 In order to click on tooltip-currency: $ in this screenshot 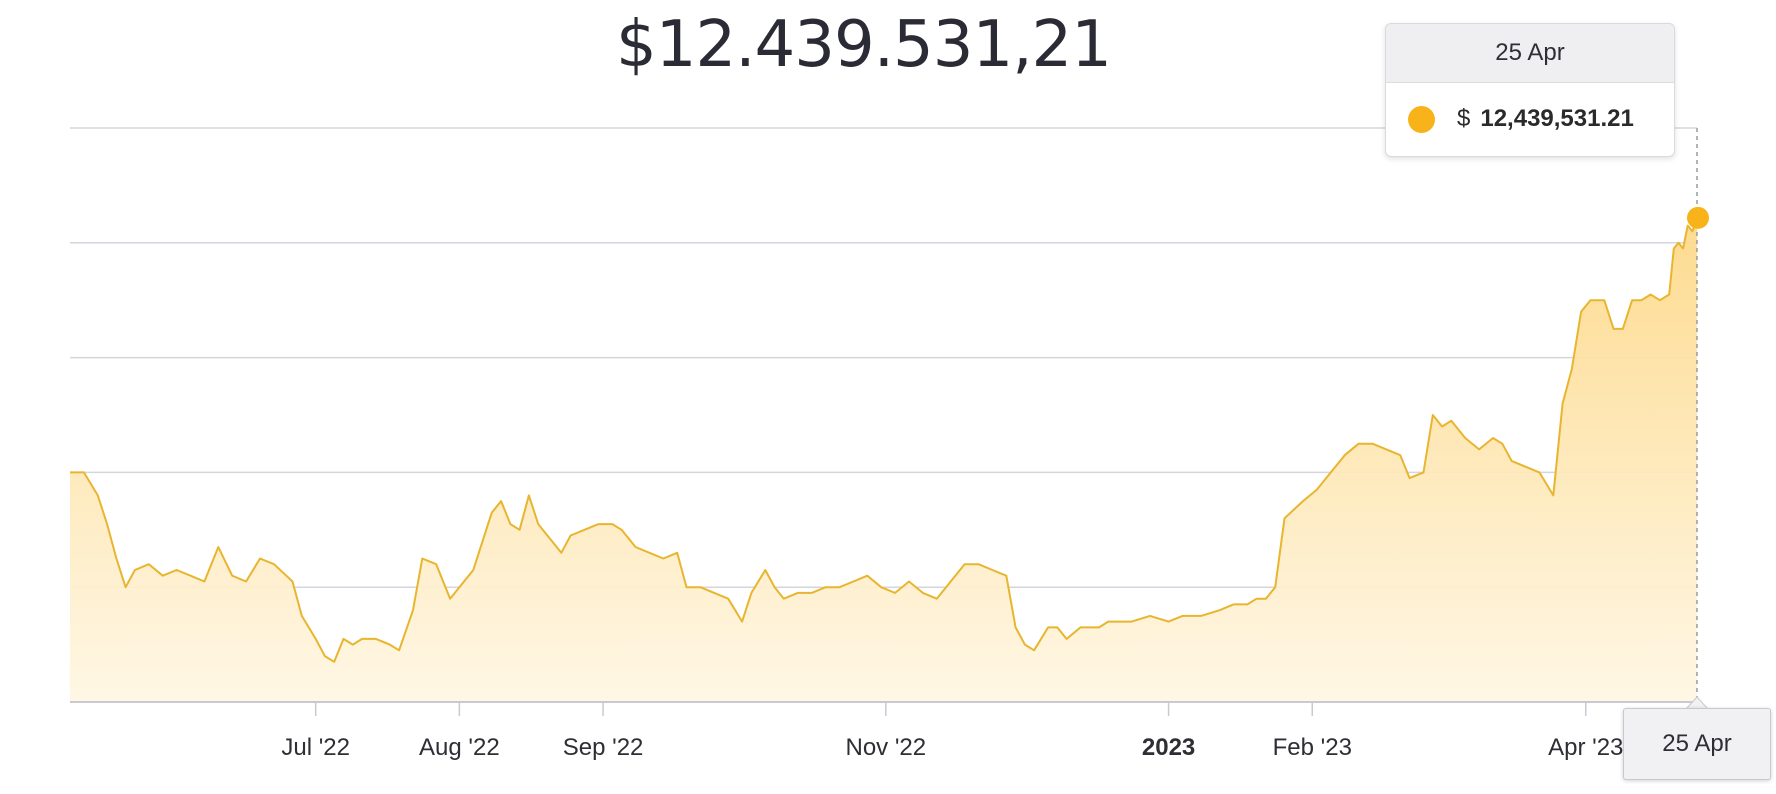, I will do `click(1464, 118)`.